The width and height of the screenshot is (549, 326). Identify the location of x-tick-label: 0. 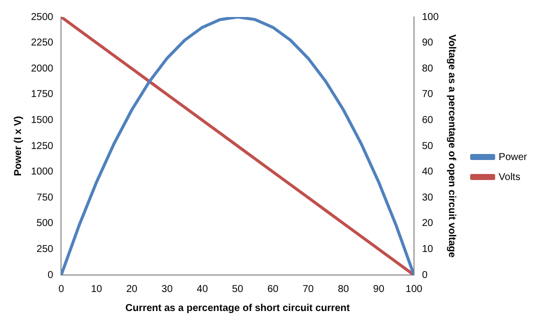
(61, 289).